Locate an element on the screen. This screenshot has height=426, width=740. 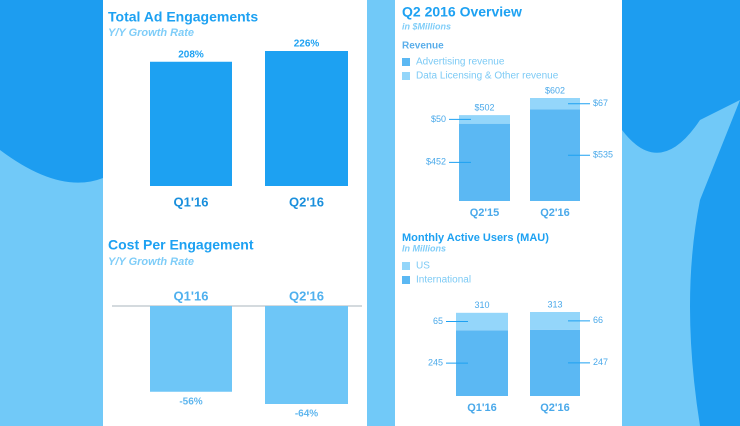
total-label: $602 is located at coordinates (555, 90).